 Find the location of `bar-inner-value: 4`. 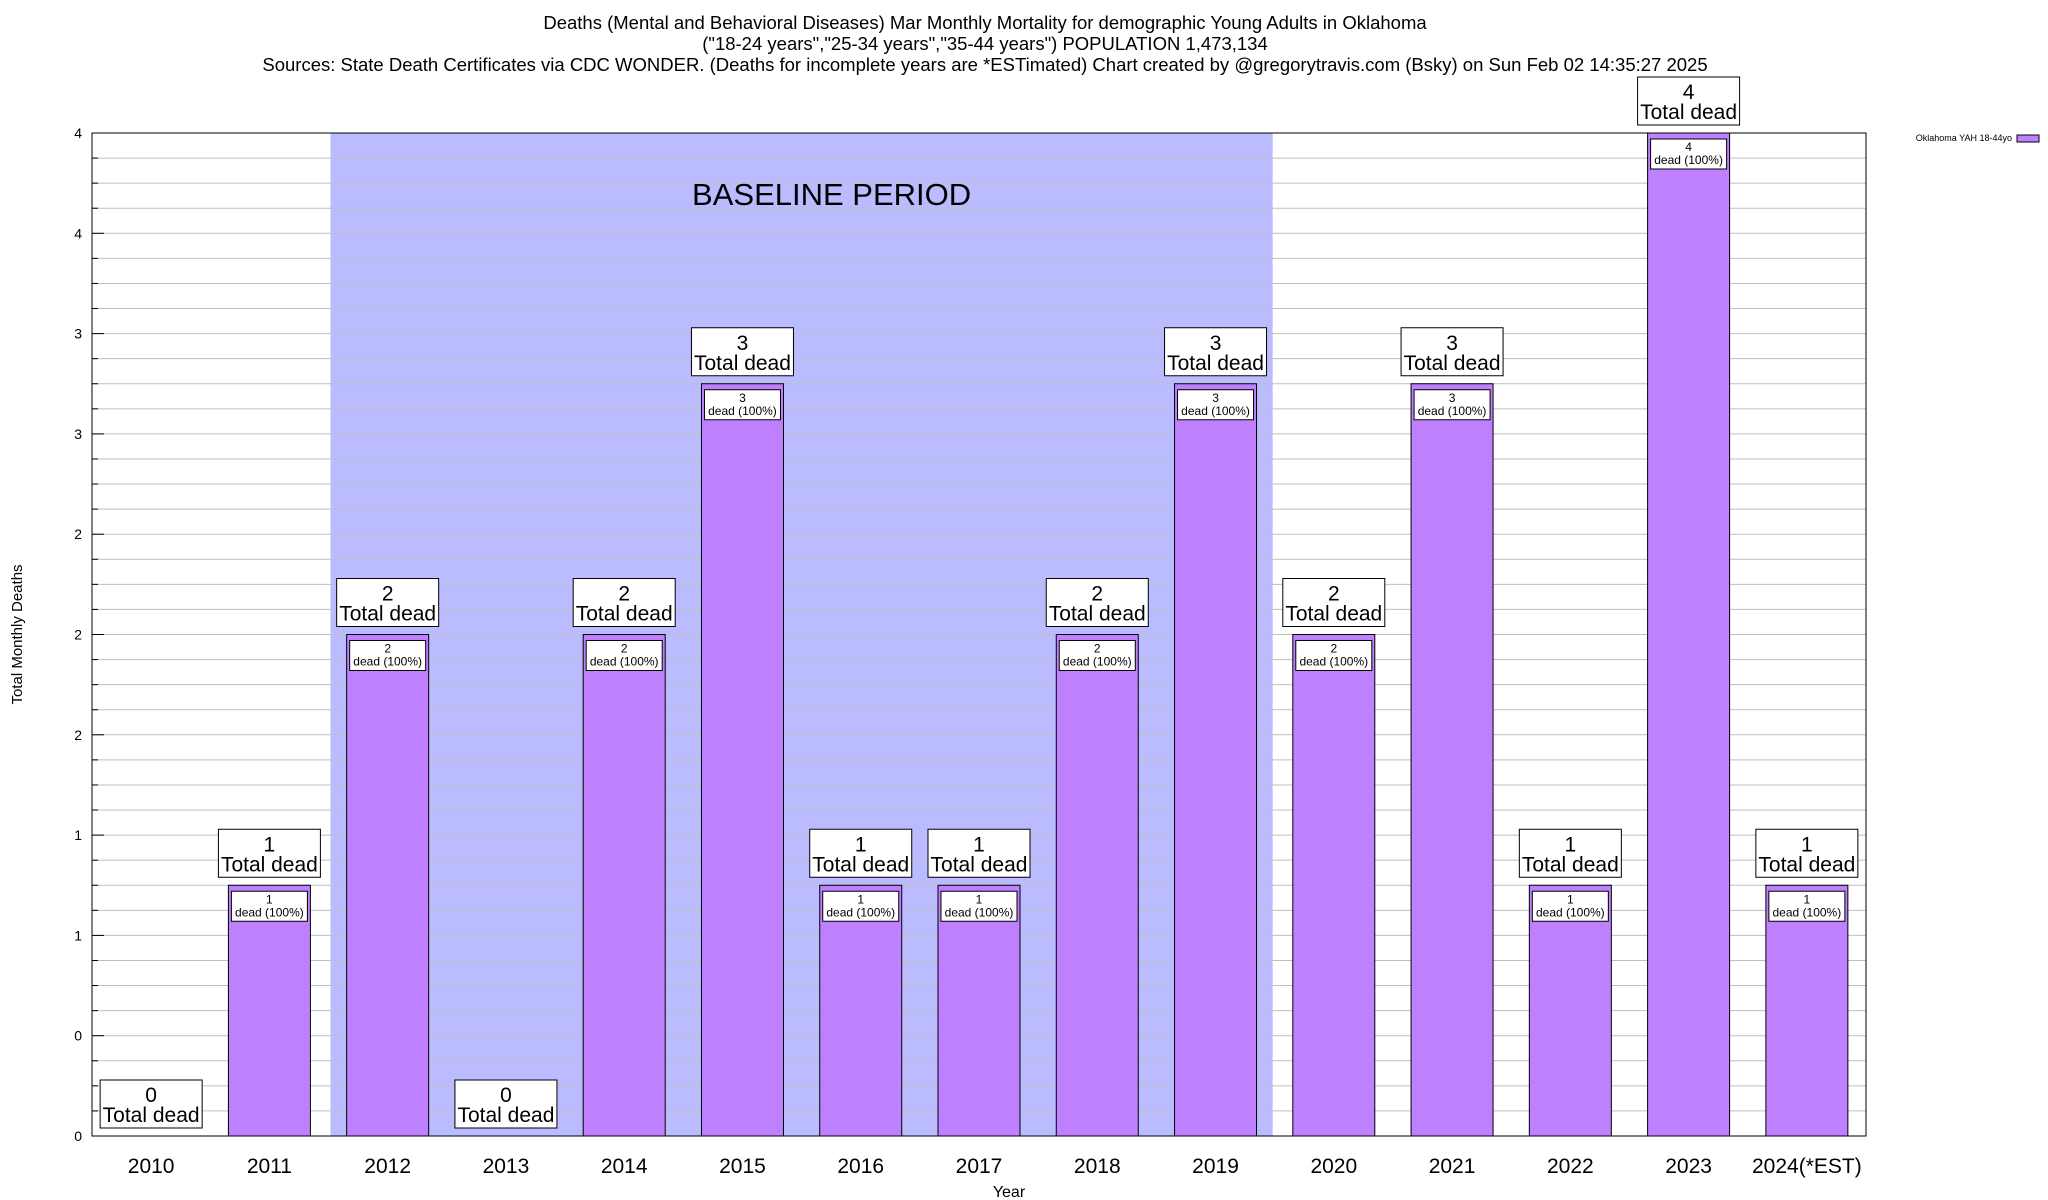

bar-inner-value: 4 is located at coordinates (1688, 147).